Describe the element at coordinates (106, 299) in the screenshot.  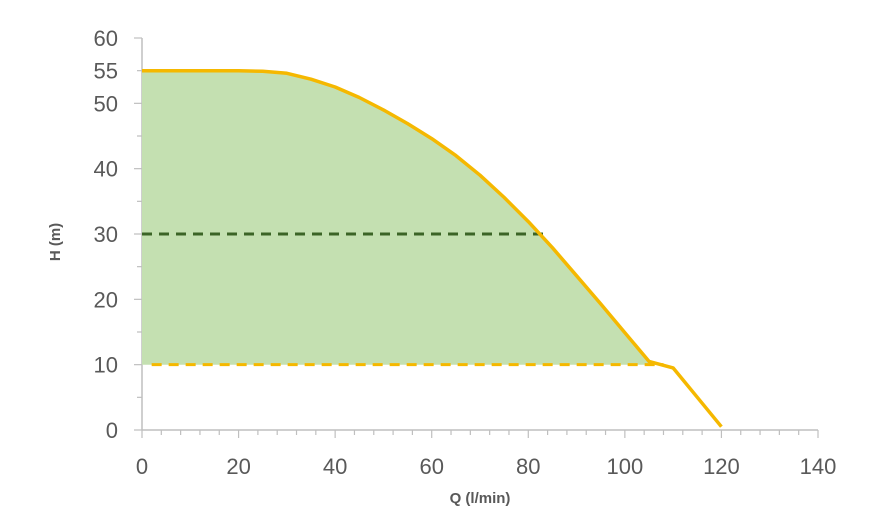
I see `y-tick-label: 20` at that location.